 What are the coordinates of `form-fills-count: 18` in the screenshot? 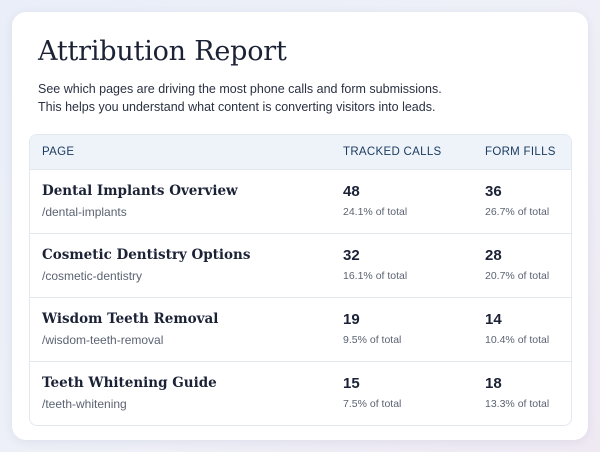 It's located at (493, 383).